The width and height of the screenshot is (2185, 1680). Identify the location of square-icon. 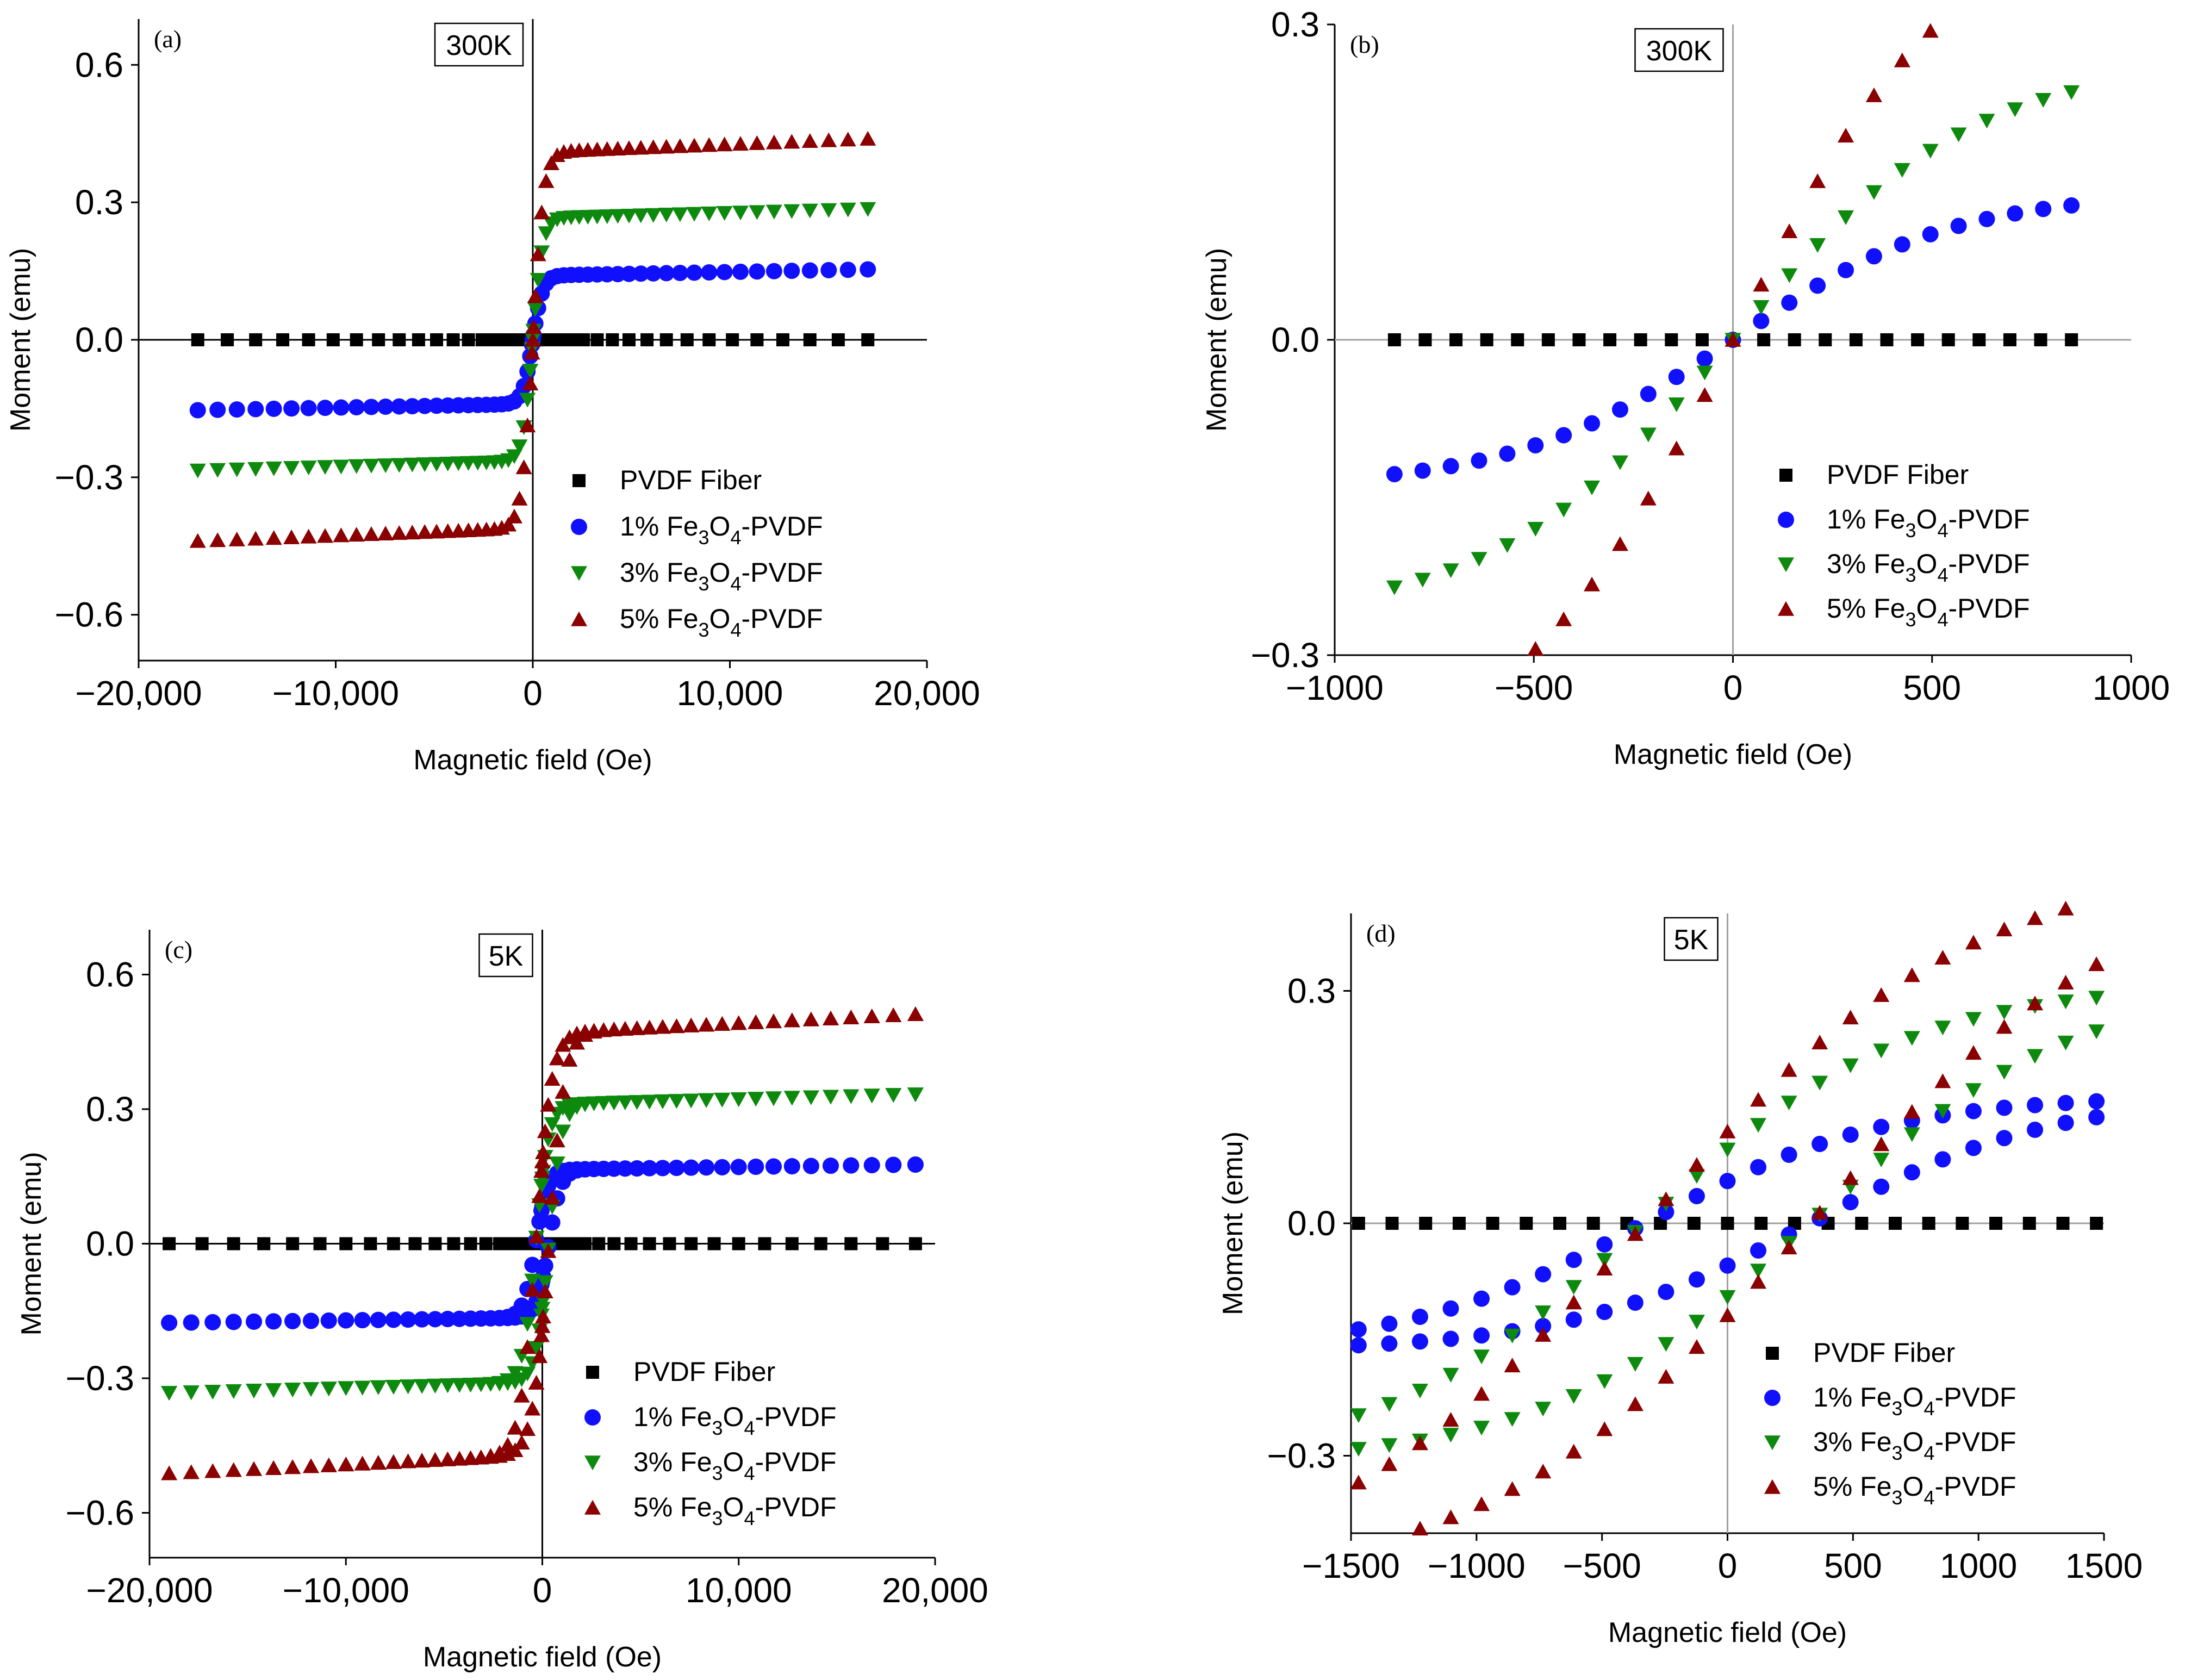
(1785, 475).